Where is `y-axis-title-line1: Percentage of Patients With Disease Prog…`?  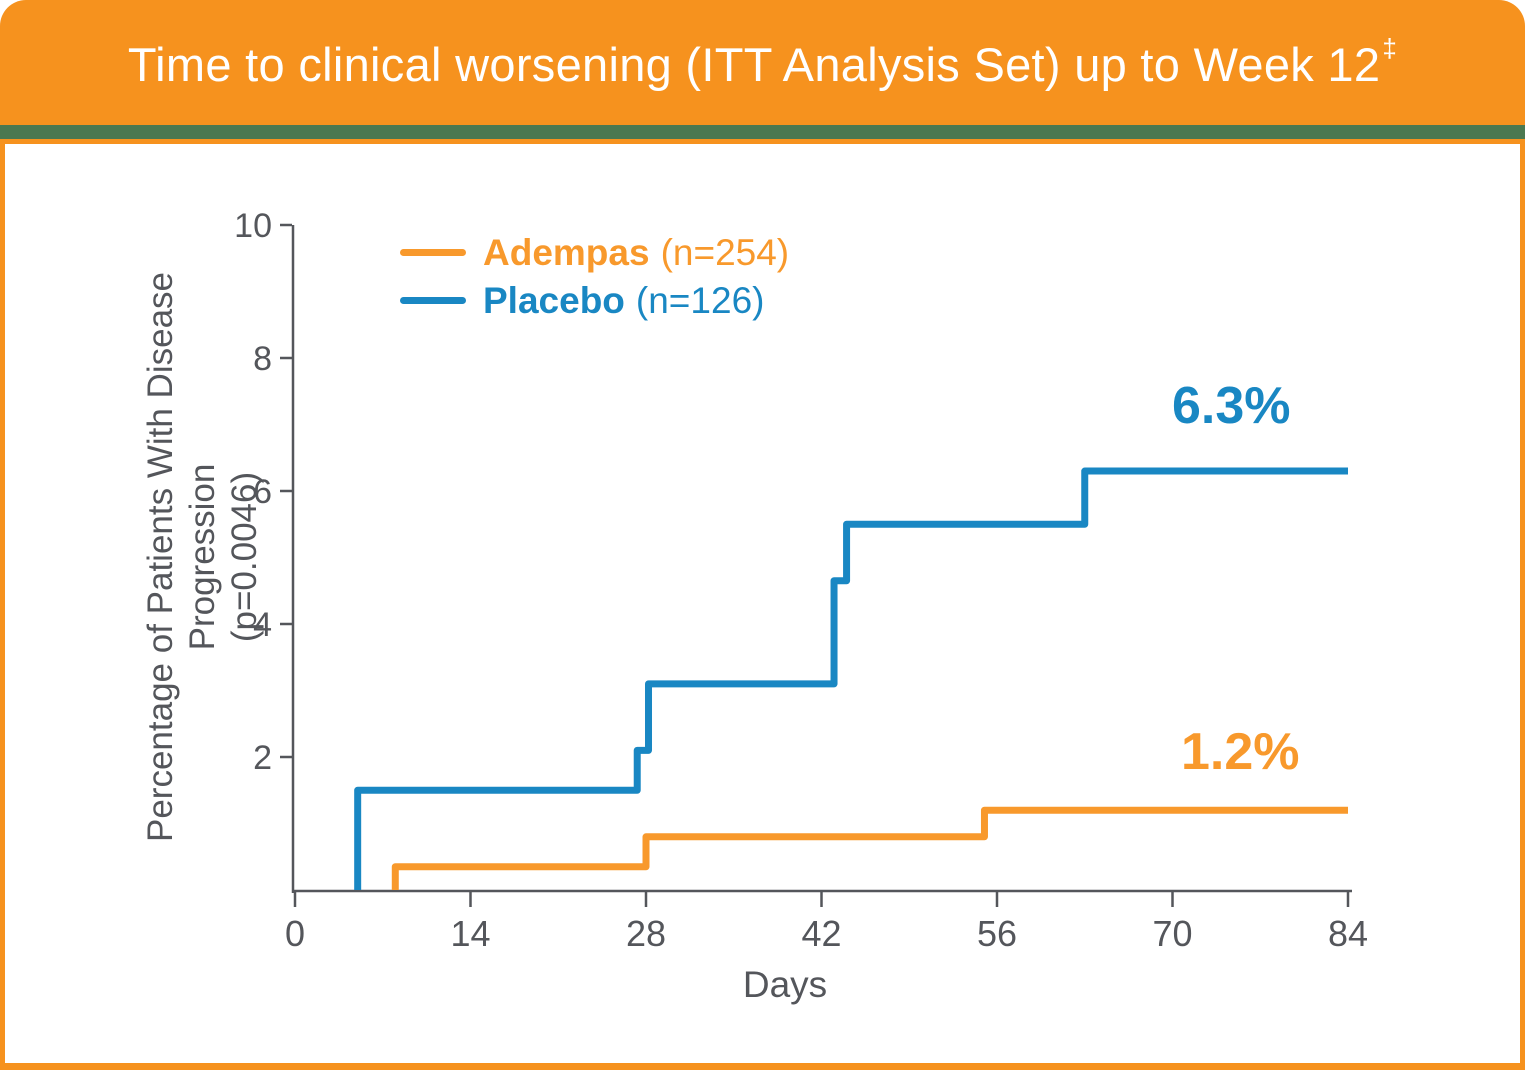 y-axis-title-line1: Percentage of Patients With Disease Prog… is located at coordinates (181, 557).